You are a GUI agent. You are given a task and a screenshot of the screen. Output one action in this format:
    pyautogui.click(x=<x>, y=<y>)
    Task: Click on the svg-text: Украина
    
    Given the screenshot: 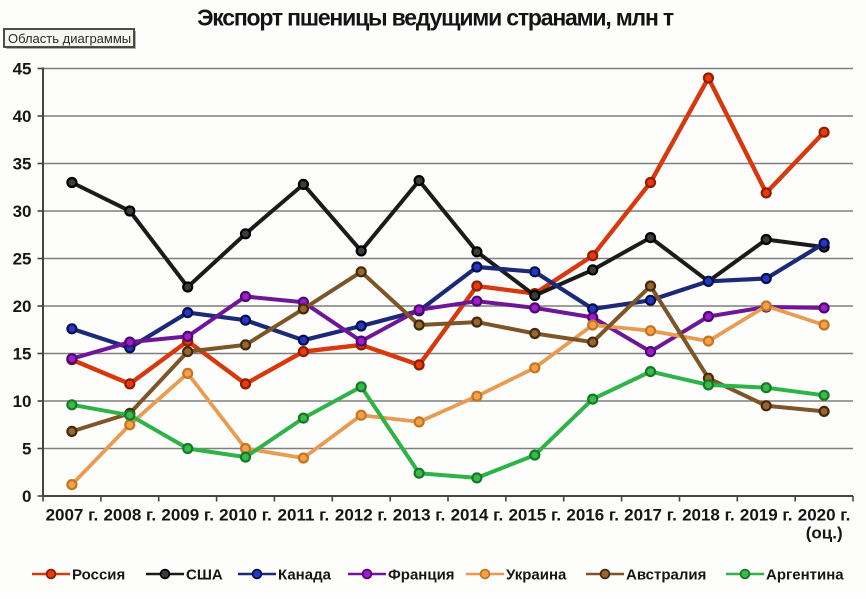 What is the action you would take?
    pyautogui.click(x=536, y=574)
    